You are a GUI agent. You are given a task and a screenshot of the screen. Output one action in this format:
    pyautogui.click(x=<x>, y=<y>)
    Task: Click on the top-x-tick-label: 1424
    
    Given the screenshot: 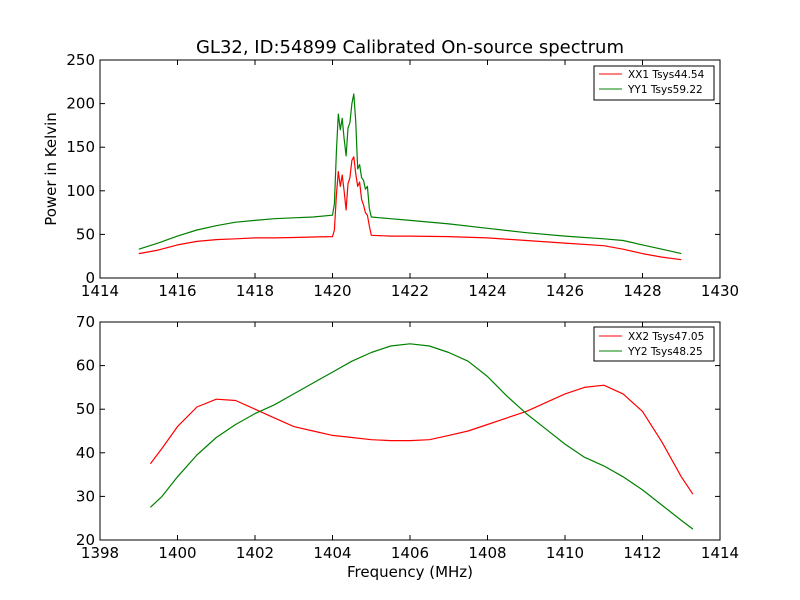 What is the action you would take?
    pyautogui.click(x=487, y=291)
    